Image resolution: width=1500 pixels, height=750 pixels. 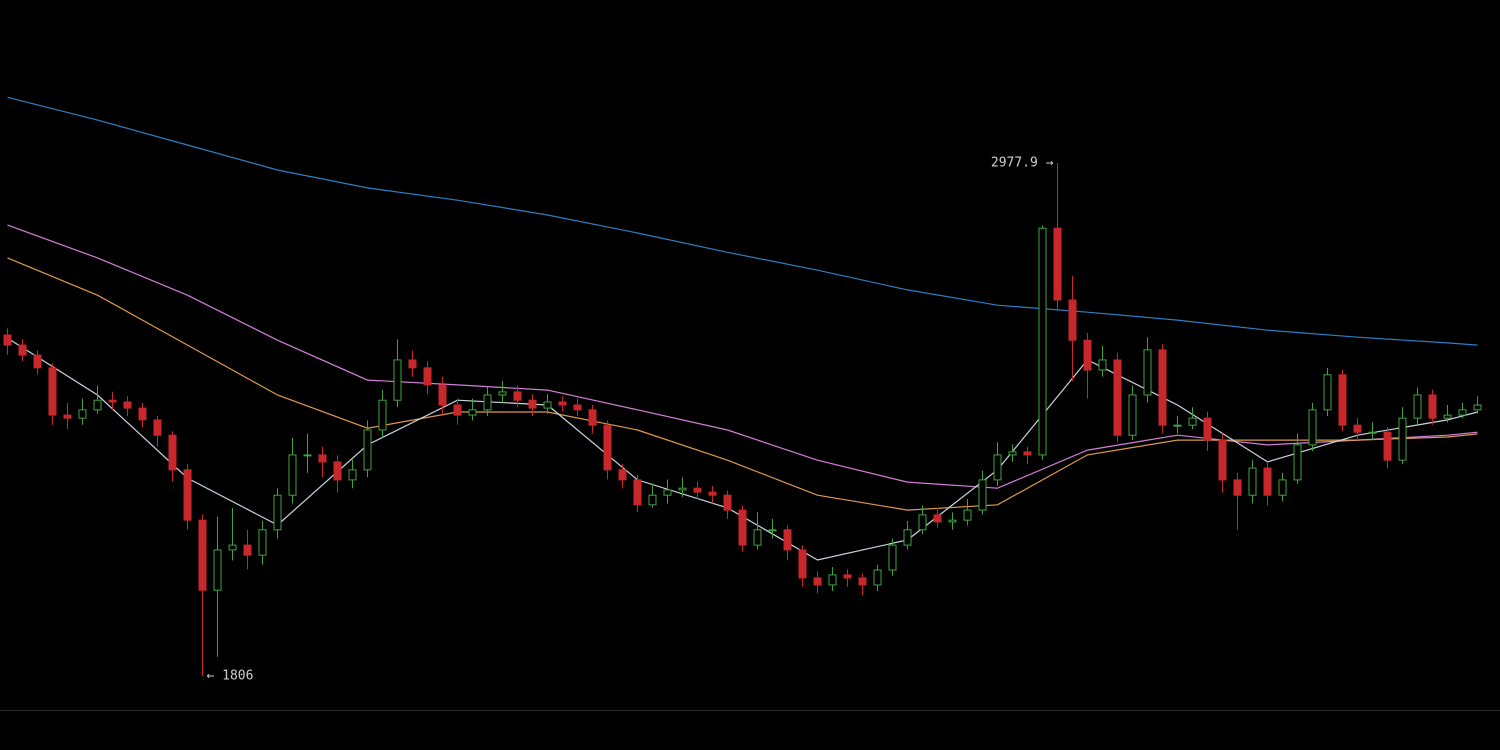 I want to click on extreme-label: ← 1806, so click(x=230, y=676).